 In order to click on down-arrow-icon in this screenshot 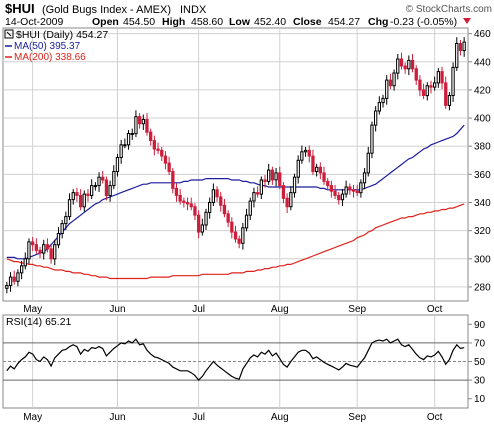, I will do `click(467, 21)`.